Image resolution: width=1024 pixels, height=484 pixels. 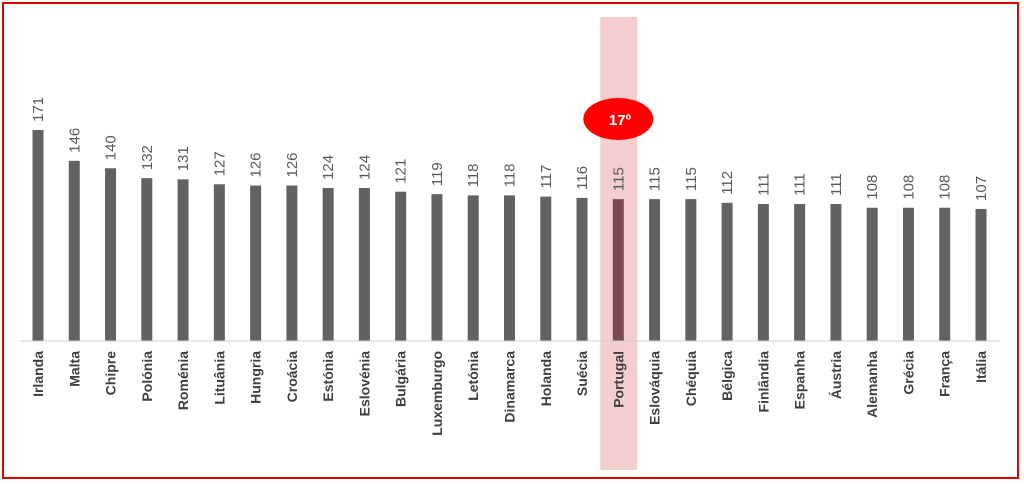 What do you see at coordinates (872, 384) in the screenshot?
I see `x-tick-label: Alemanha` at bounding box center [872, 384].